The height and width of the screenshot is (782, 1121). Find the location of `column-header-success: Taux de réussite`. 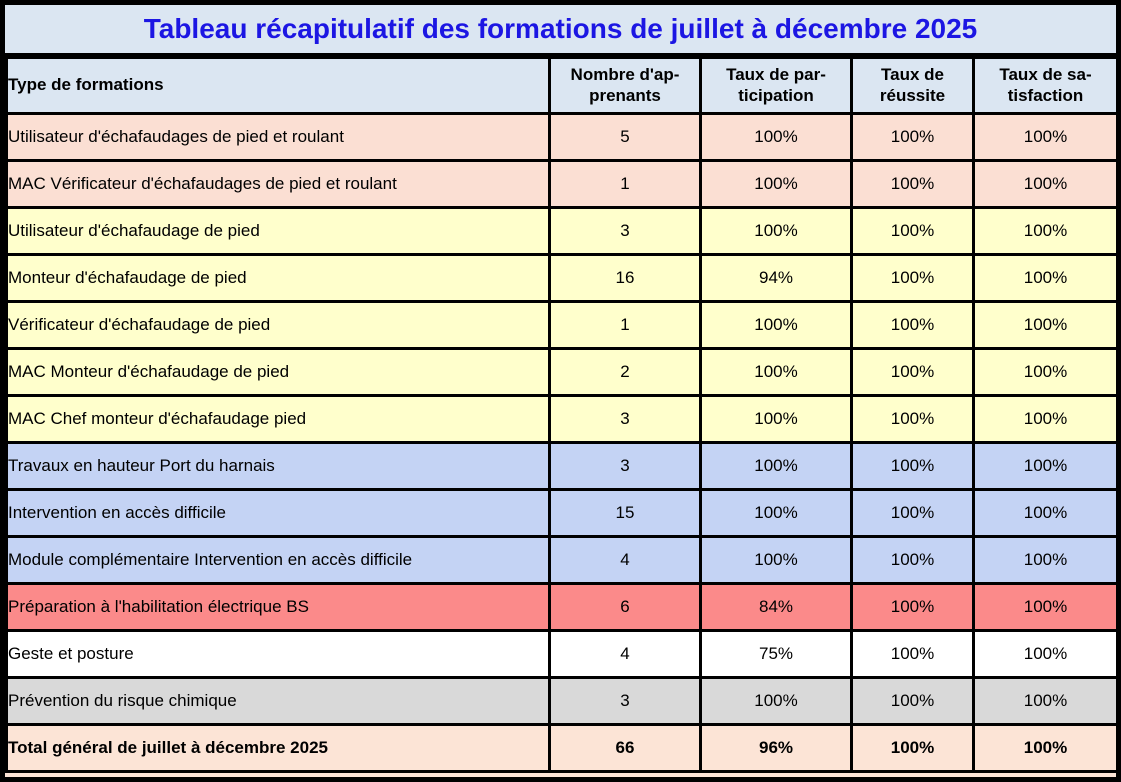

column-header-success: Taux de réussite is located at coordinates (912, 85).